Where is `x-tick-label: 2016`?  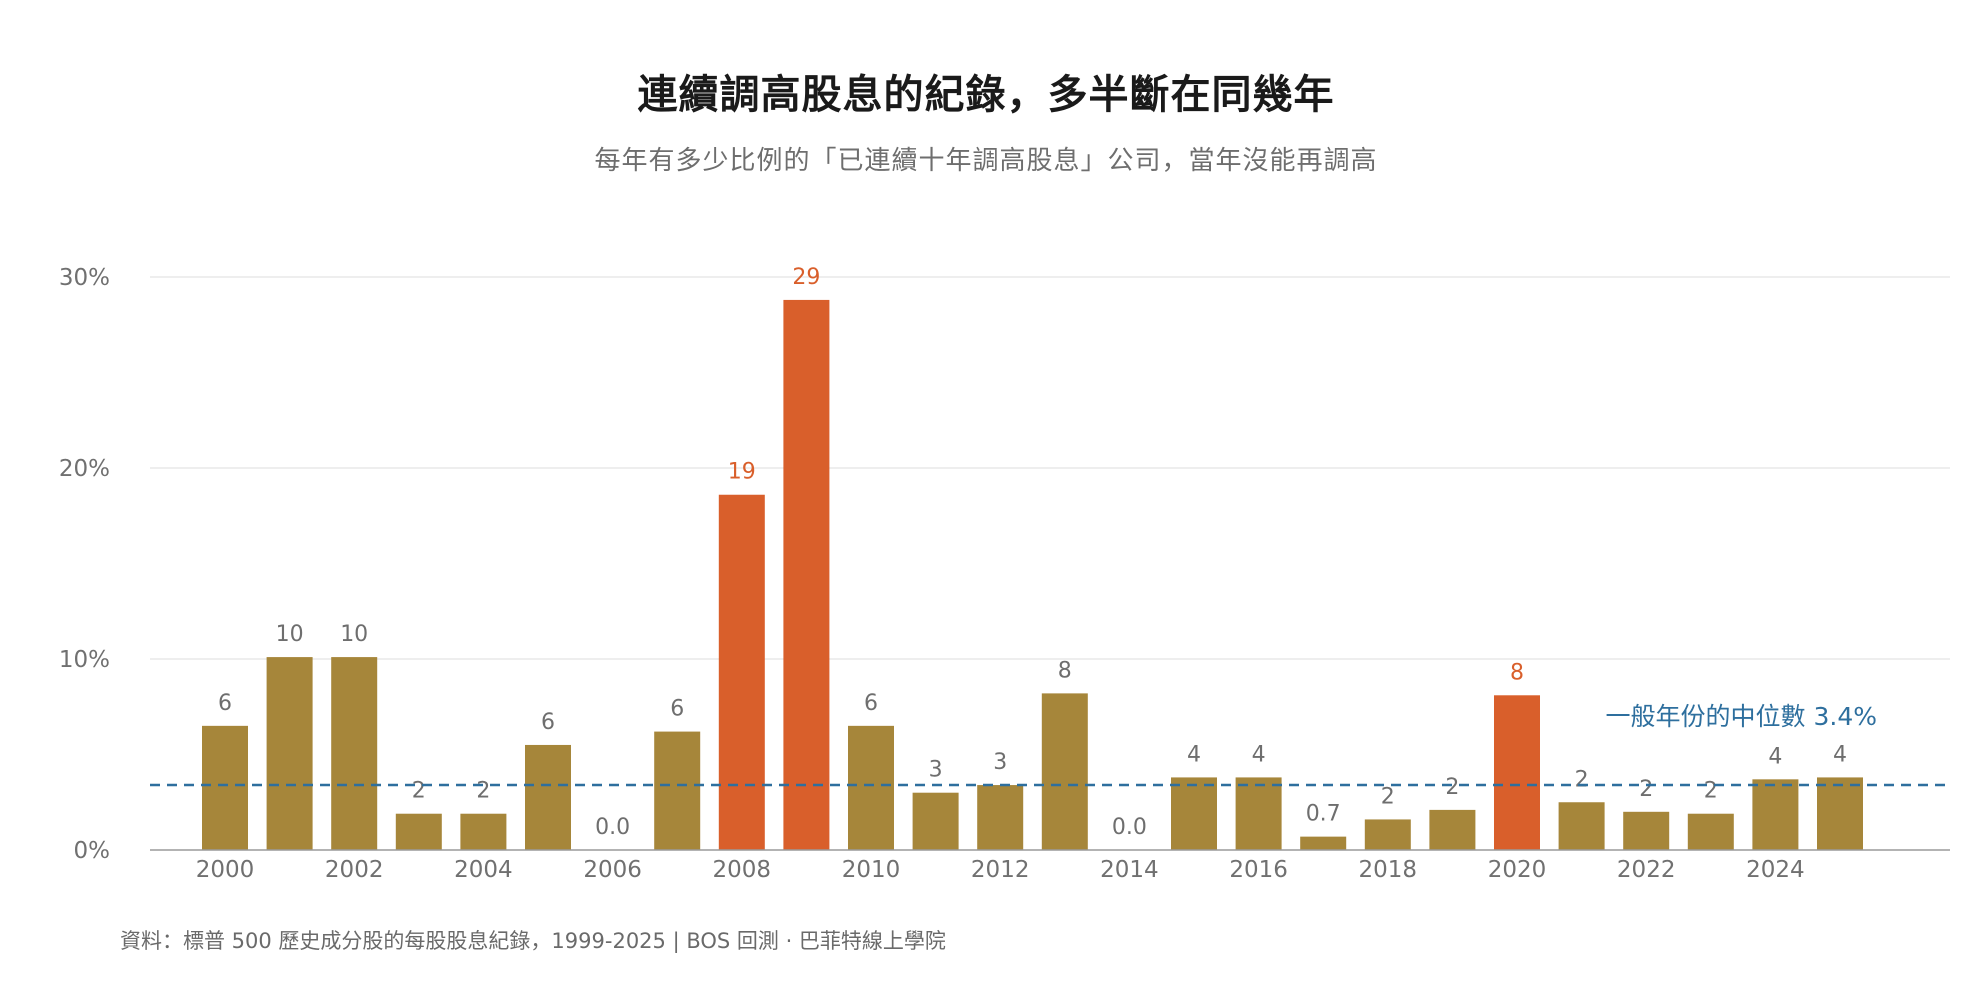
x-tick-label: 2016 is located at coordinates (1258, 870).